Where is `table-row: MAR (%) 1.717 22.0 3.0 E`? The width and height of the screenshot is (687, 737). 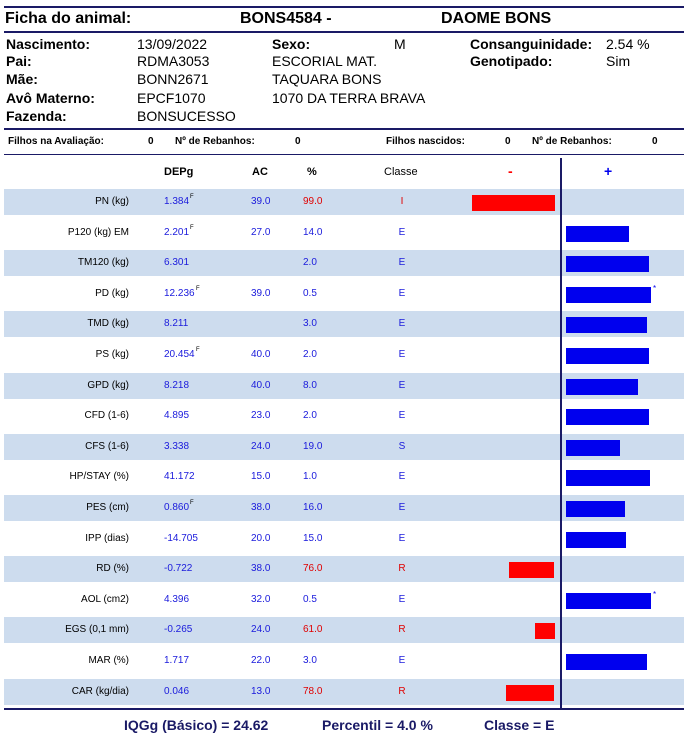 table-row: MAR (%) 1.717 22.0 3.0 E is located at coordinates (344, 661).